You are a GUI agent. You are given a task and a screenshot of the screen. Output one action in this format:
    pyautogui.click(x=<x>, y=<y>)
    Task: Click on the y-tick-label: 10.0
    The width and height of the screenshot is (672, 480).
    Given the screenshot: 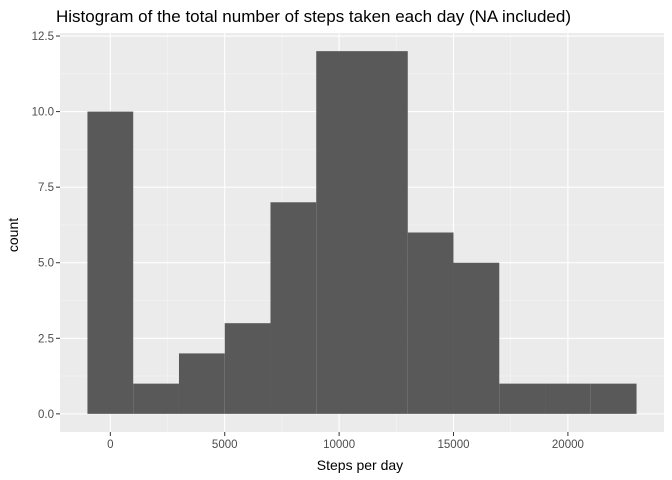 What is the action you would take?
    pyautogui.click(x=43, y=113)
    